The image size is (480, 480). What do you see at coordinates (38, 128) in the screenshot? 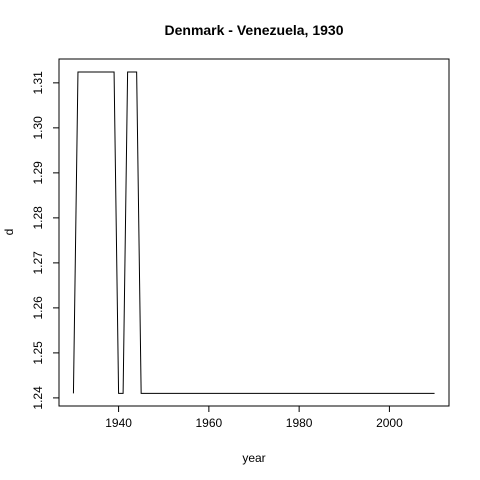
I see `y-tick-label-6: 1.30` at bounding box center [38, 128].